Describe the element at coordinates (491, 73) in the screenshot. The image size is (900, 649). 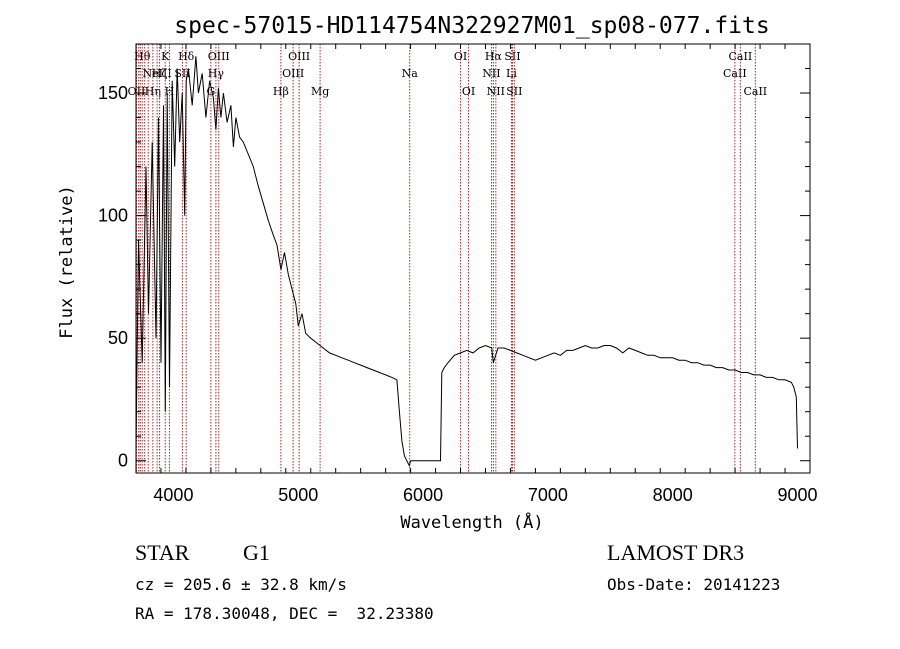
I see `spectral-line-label-23: NII` at that location.